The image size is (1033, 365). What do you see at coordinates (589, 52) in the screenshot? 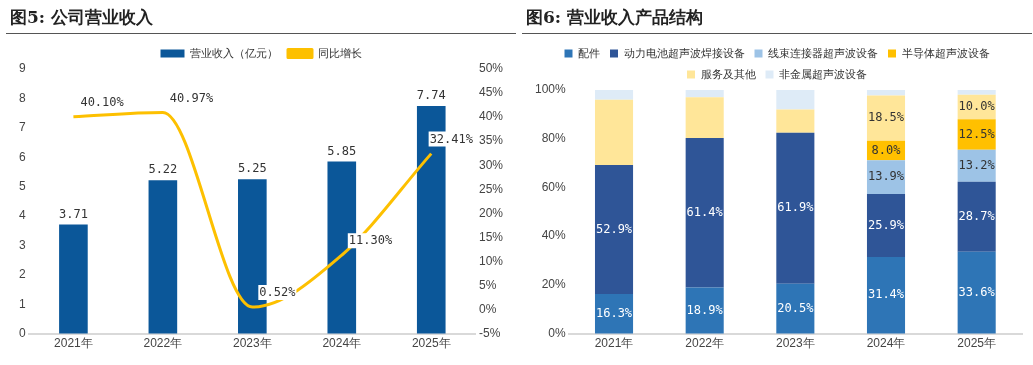
I see `legend-label: 配件` at bounding box center [589, 52].